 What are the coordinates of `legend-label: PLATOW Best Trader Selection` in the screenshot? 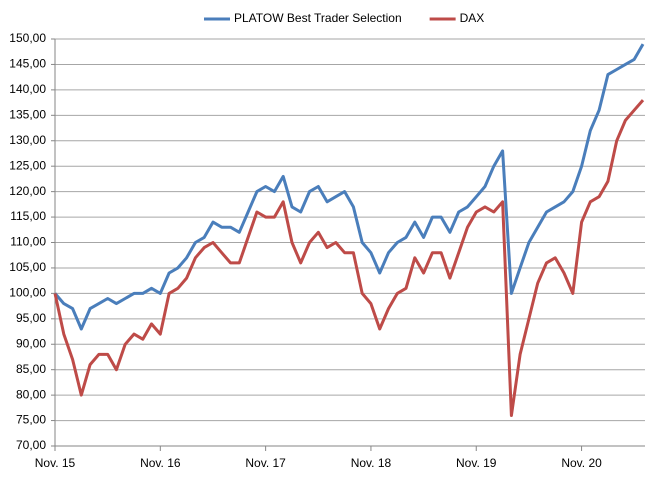 It's located at (318, 18).